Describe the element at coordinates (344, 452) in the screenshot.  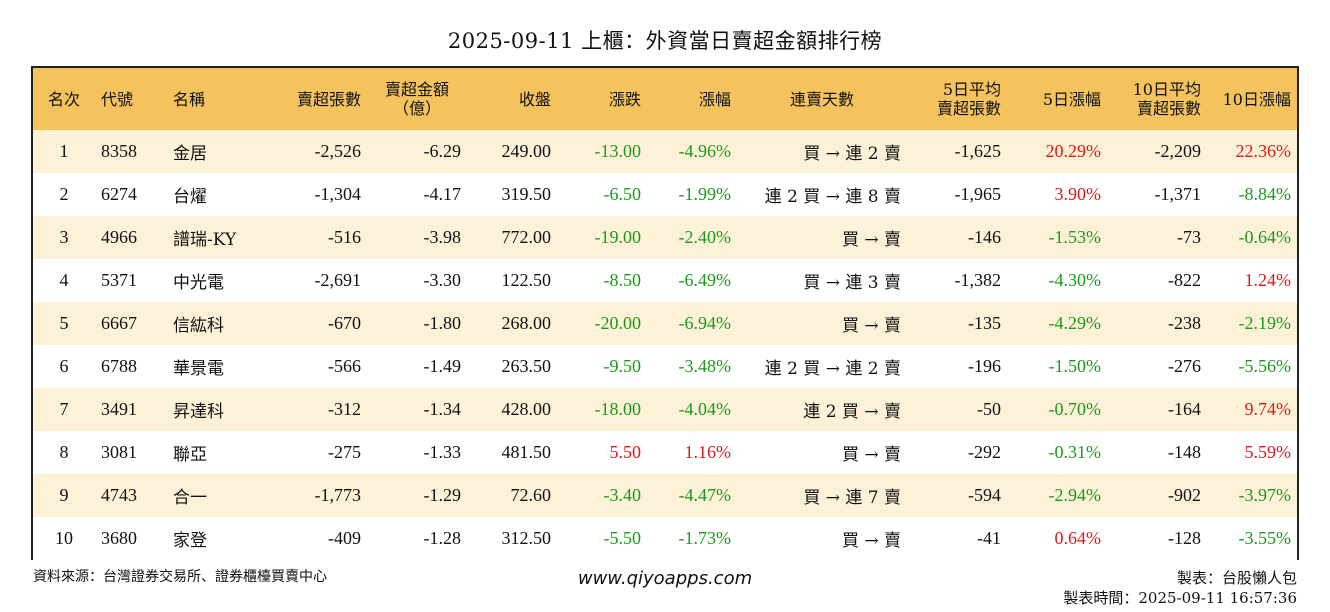
I see `cell-sell-shares: -275` at that location.